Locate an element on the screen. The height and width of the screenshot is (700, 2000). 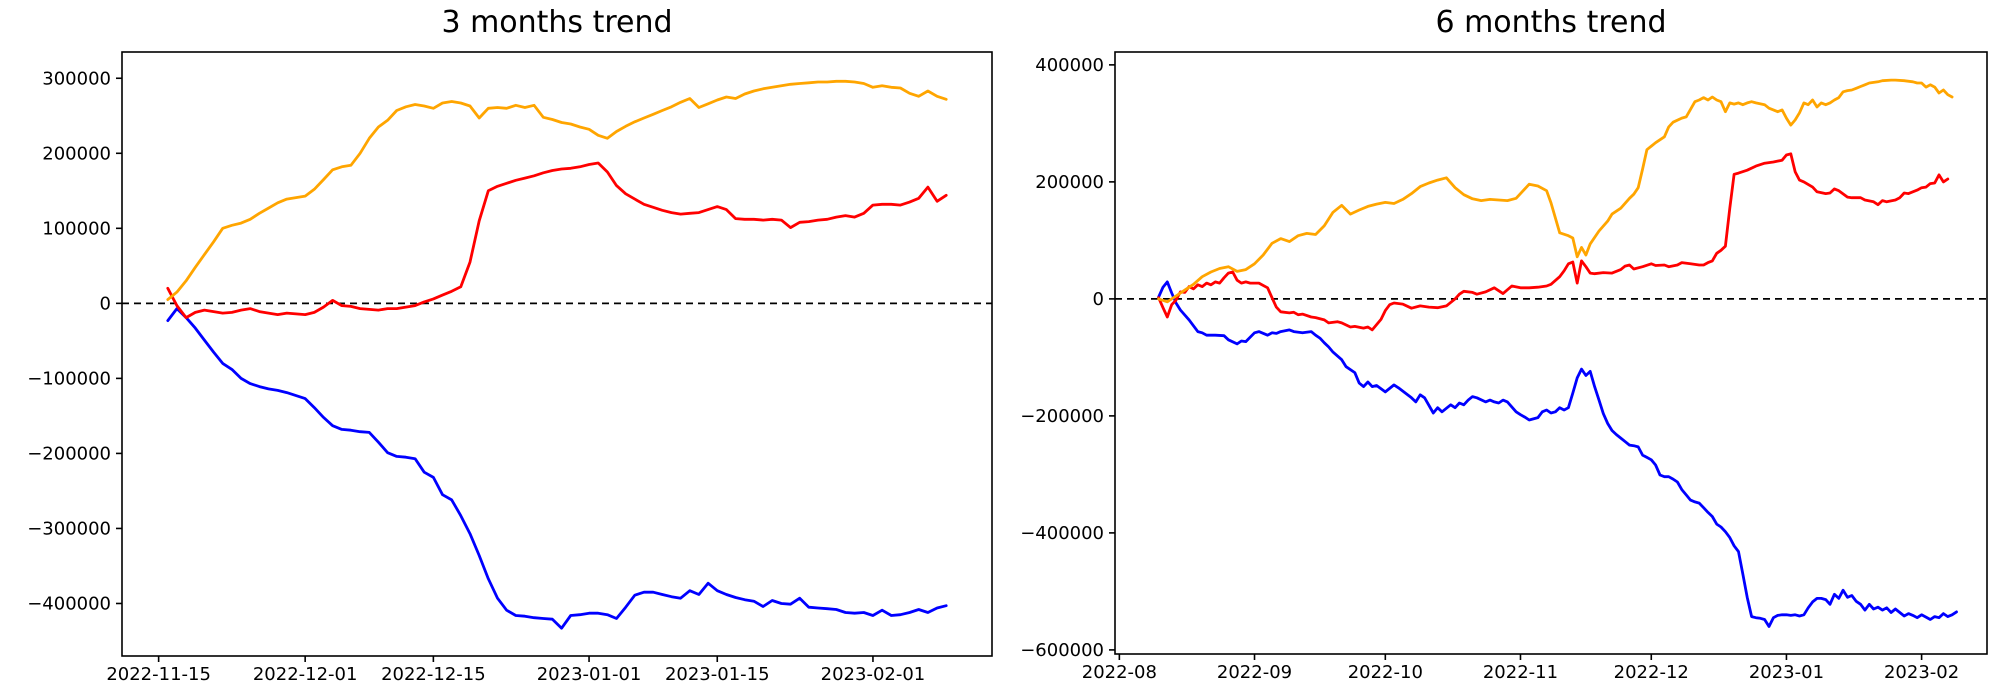
x-tick-label: 2023-01-01 is located at coordinates (589, 674).